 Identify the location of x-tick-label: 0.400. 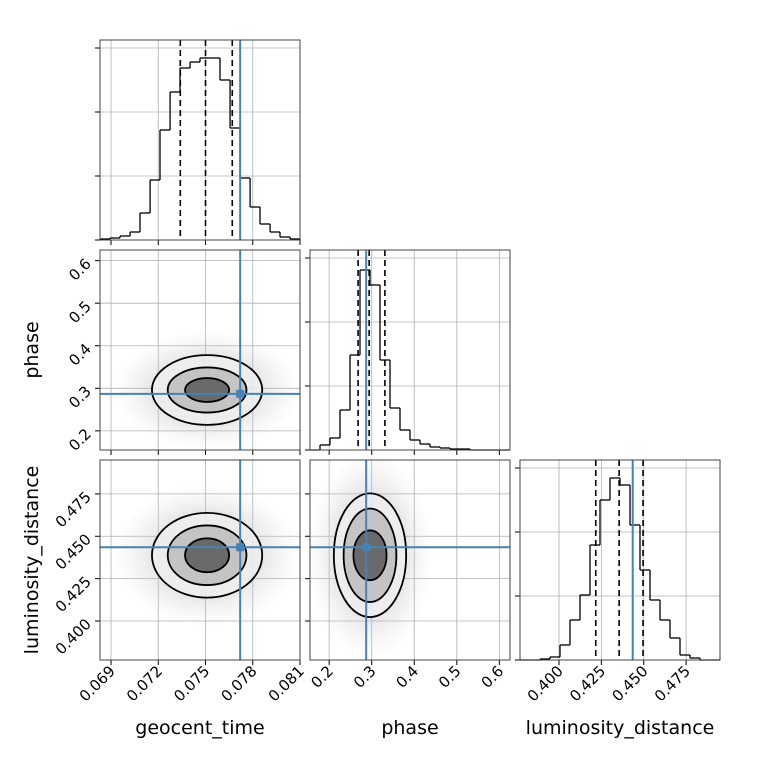
(545, 683).